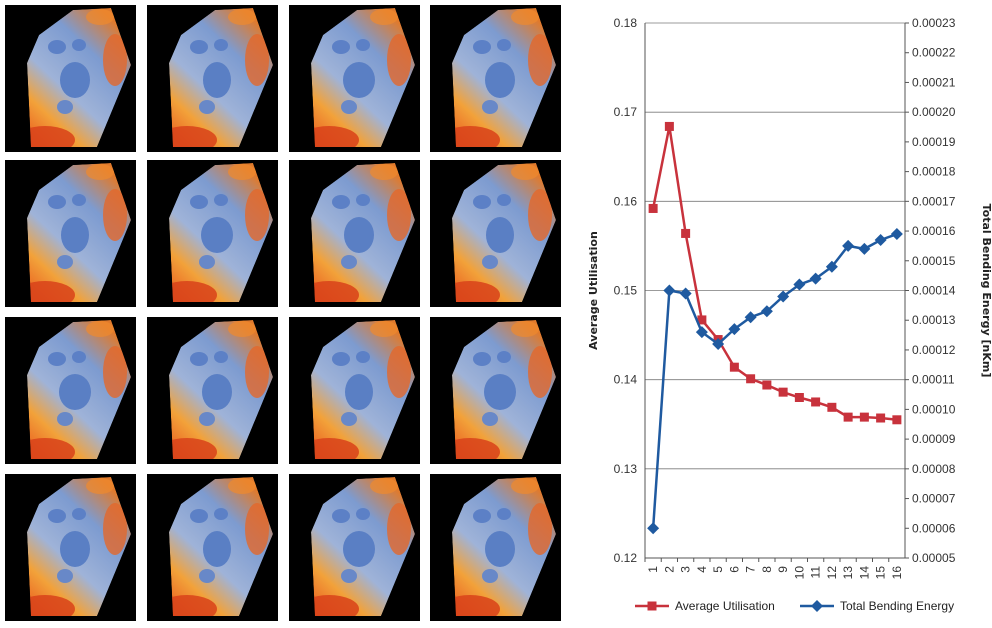 This screenshot has height=628, width=992. What do you see at coordinates (934, 23) in the screenshot?
I see `right-tick-label: 0.00023` at bounding box center [934, 23].